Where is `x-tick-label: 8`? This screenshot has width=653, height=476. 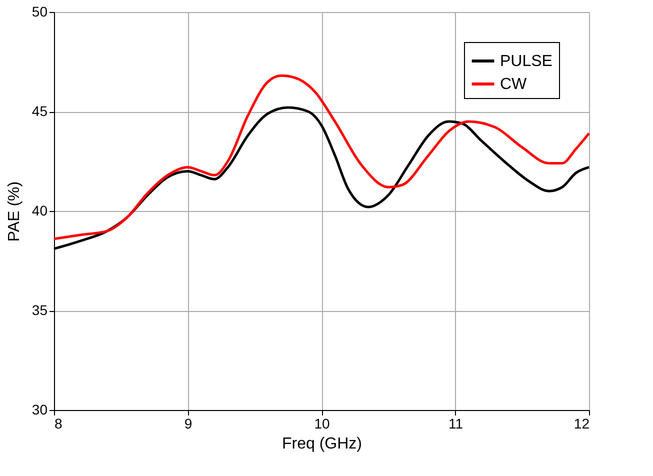
x-tick-label: 8 is located at coordinates (58, 424).